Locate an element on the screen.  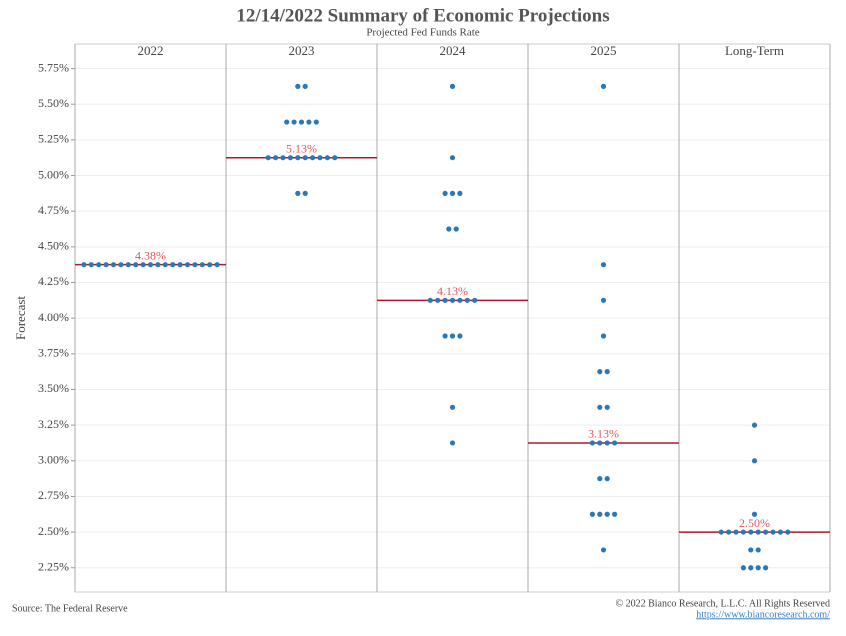
y-tick-label: 5.00% is located at coordinates (53, 174).